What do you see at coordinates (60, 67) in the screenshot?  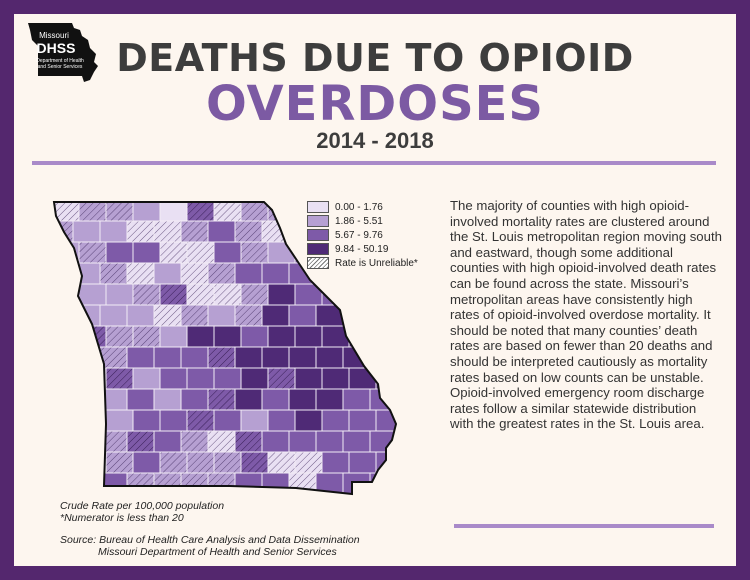 I see `logo-line4: and Senior Services` at bounding box center [60, 67].